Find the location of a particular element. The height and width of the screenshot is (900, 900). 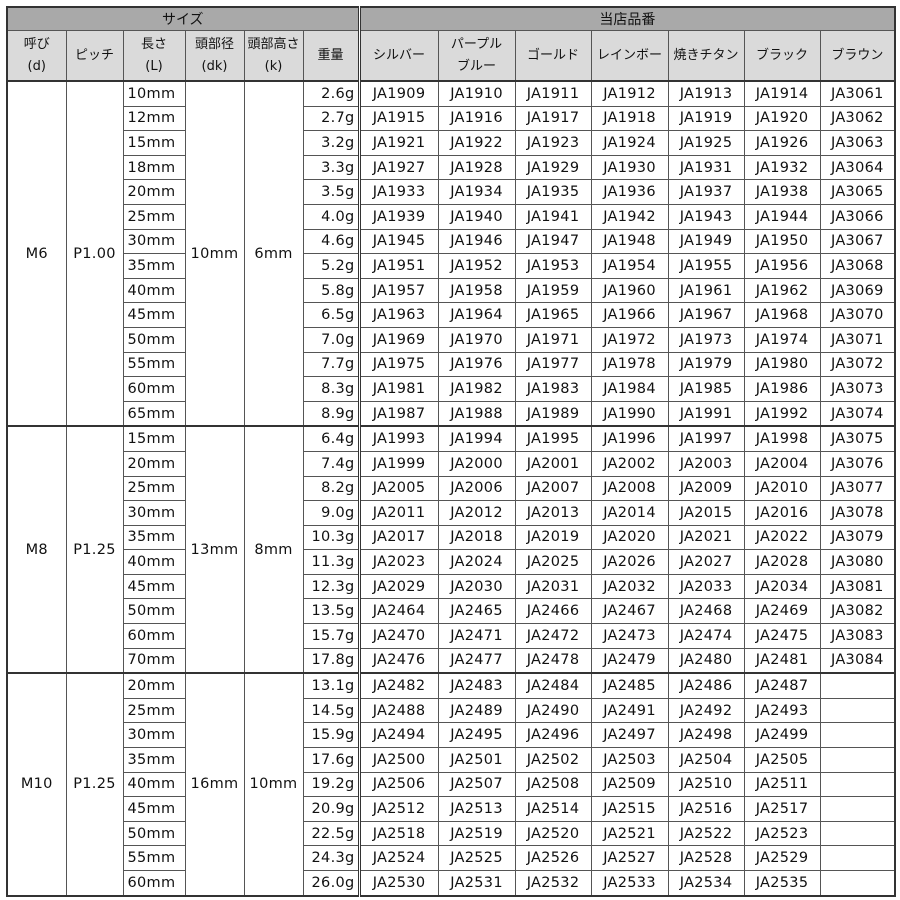

product-code-cell: JA2006 is located at coordinates (476, 488).